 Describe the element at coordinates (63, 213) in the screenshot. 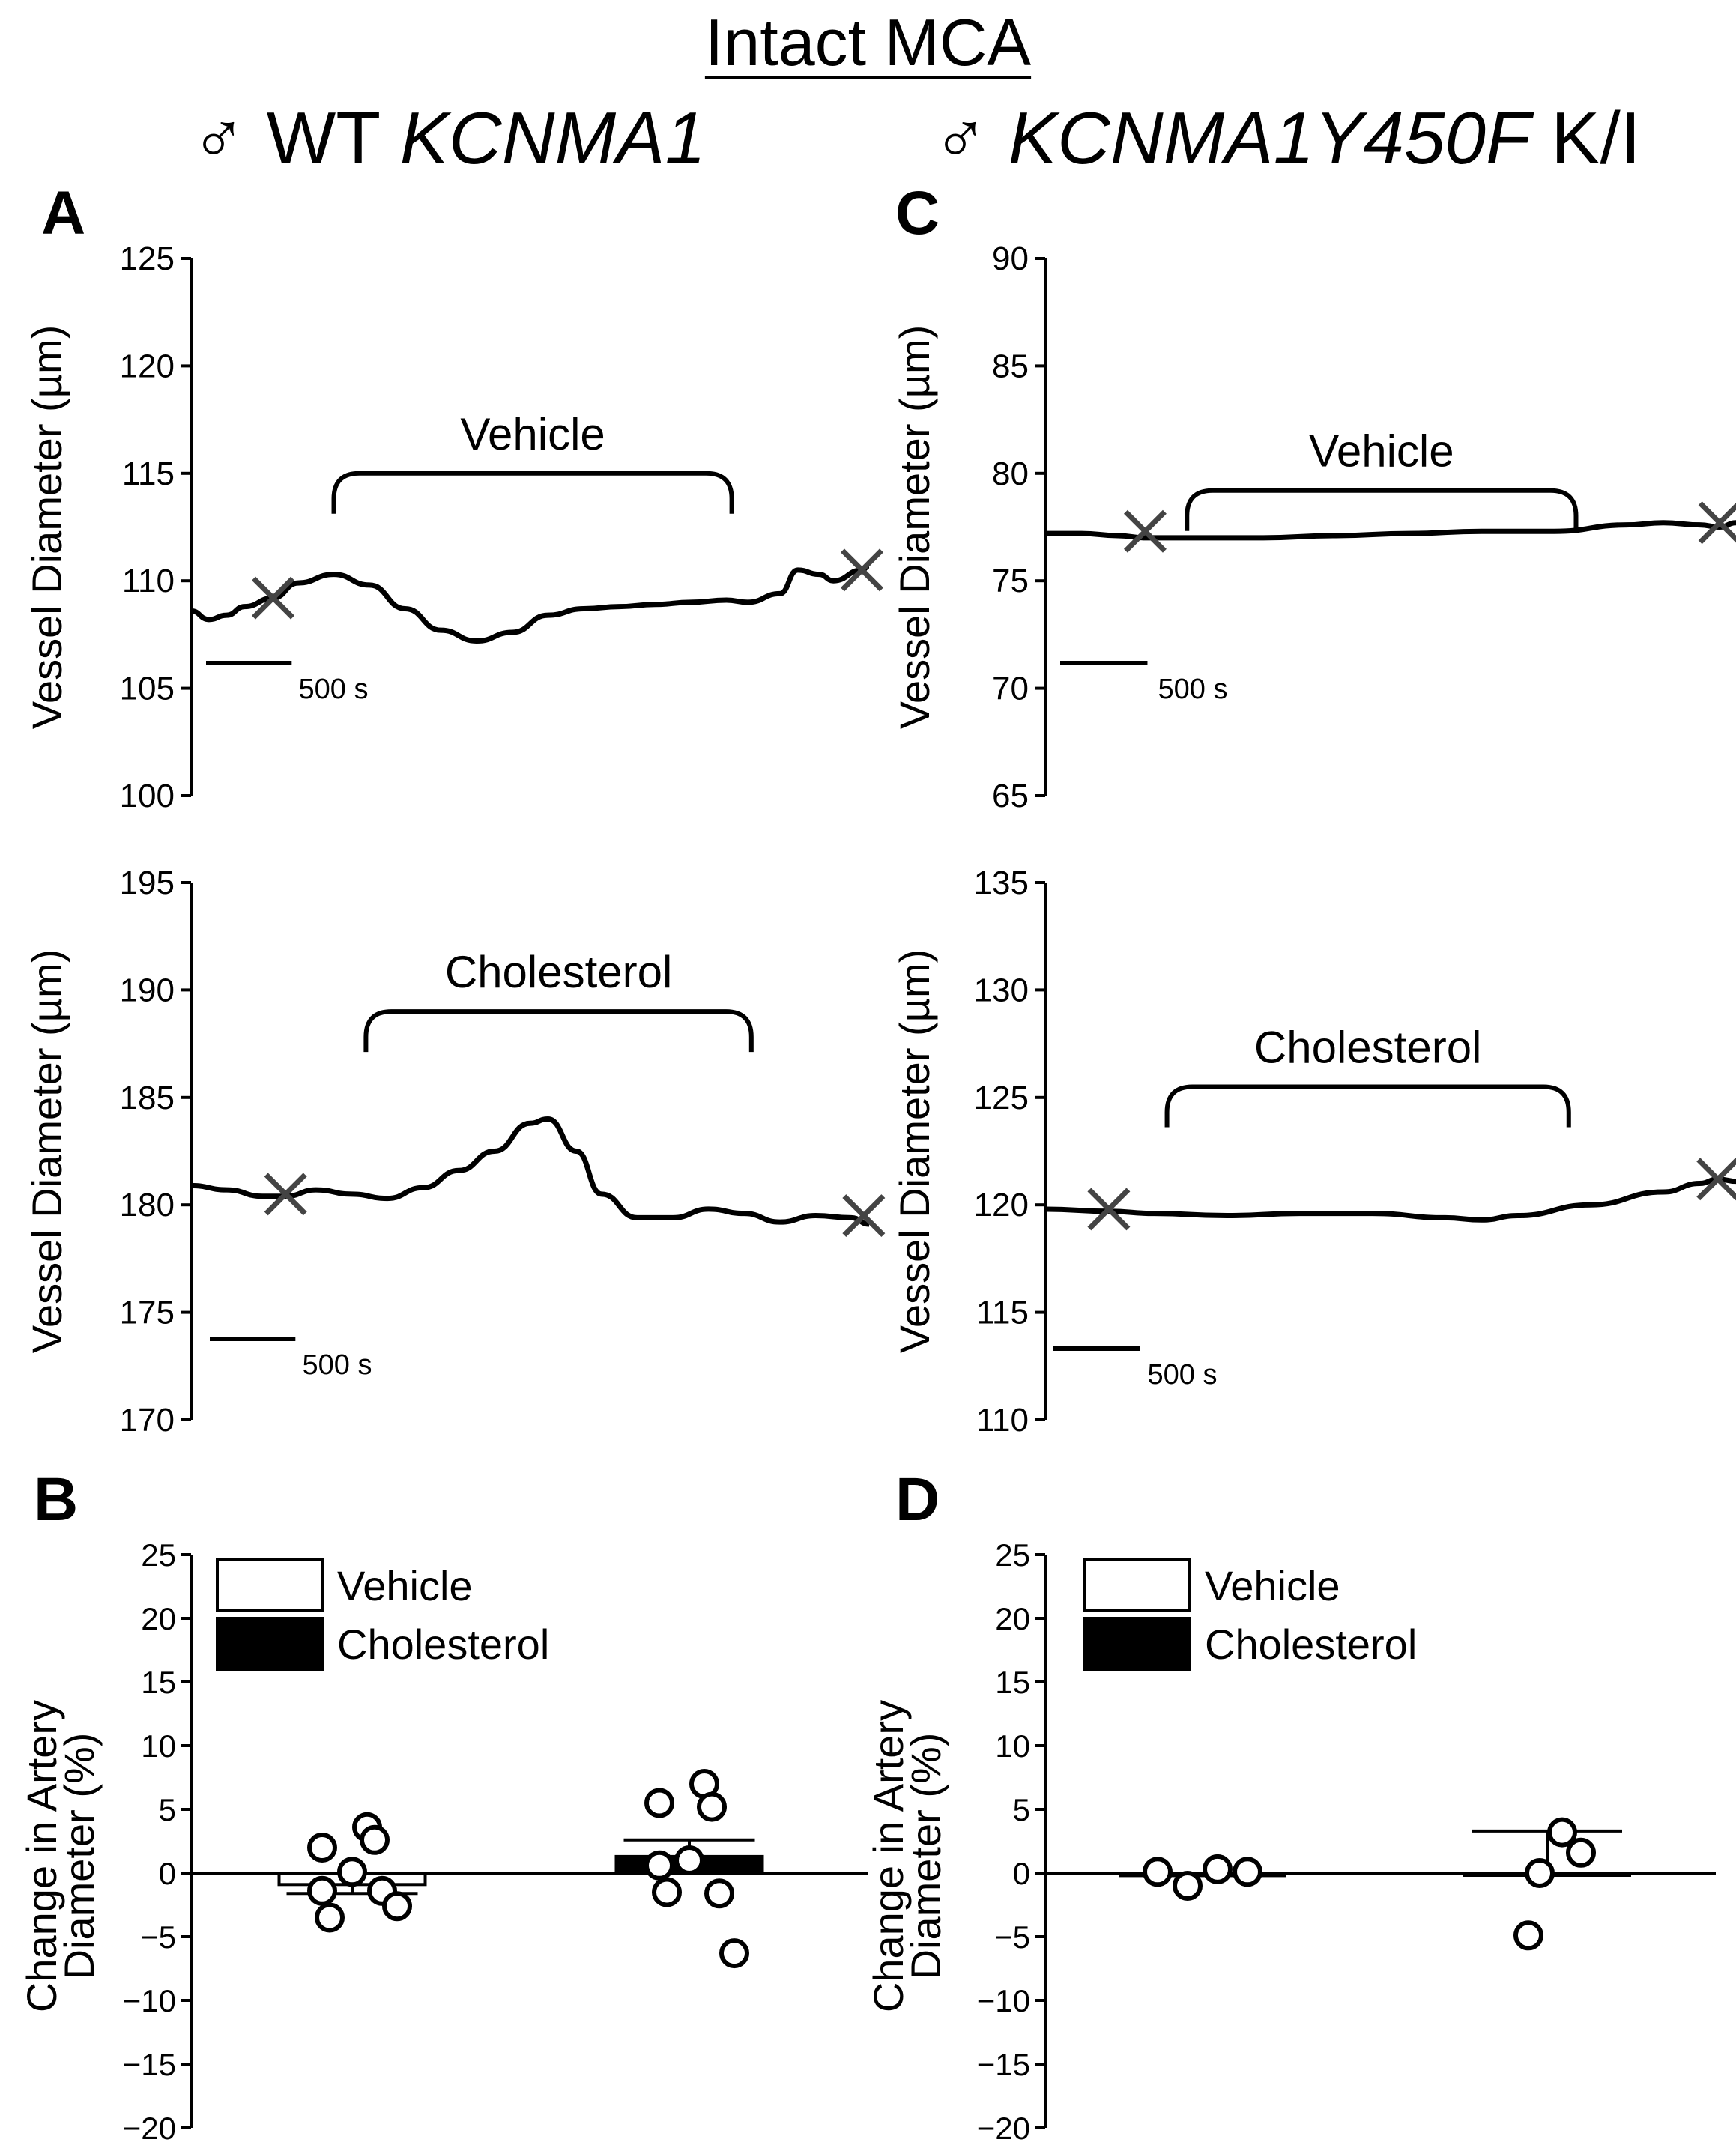

I see `panel-letter-a: A` at that location.